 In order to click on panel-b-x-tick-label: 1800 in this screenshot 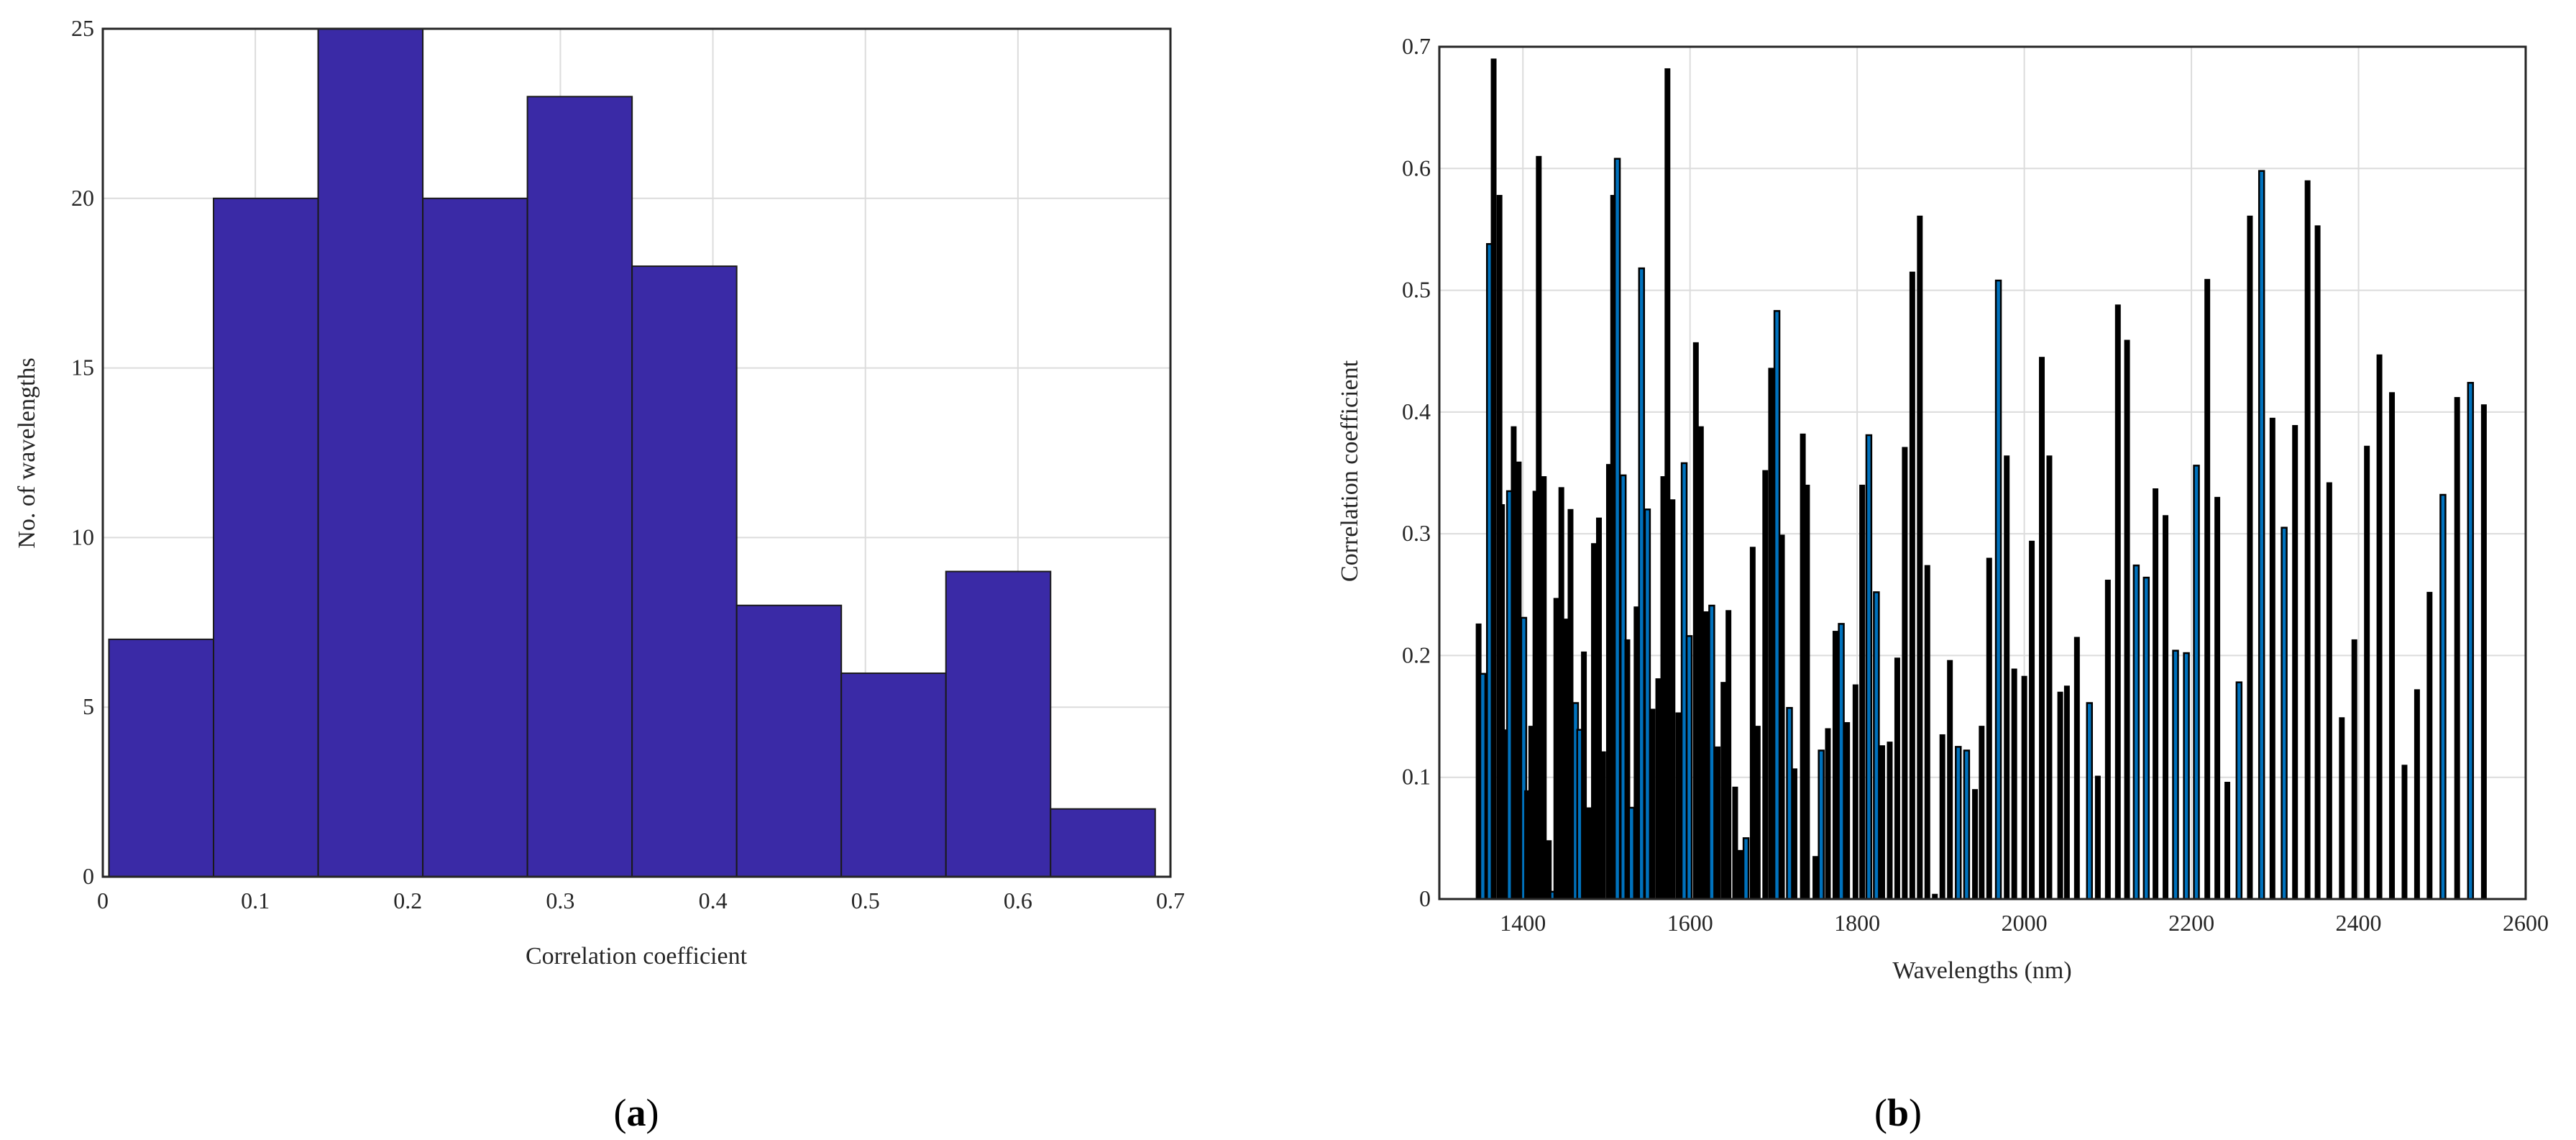, I will do `click(1857, 923)`.